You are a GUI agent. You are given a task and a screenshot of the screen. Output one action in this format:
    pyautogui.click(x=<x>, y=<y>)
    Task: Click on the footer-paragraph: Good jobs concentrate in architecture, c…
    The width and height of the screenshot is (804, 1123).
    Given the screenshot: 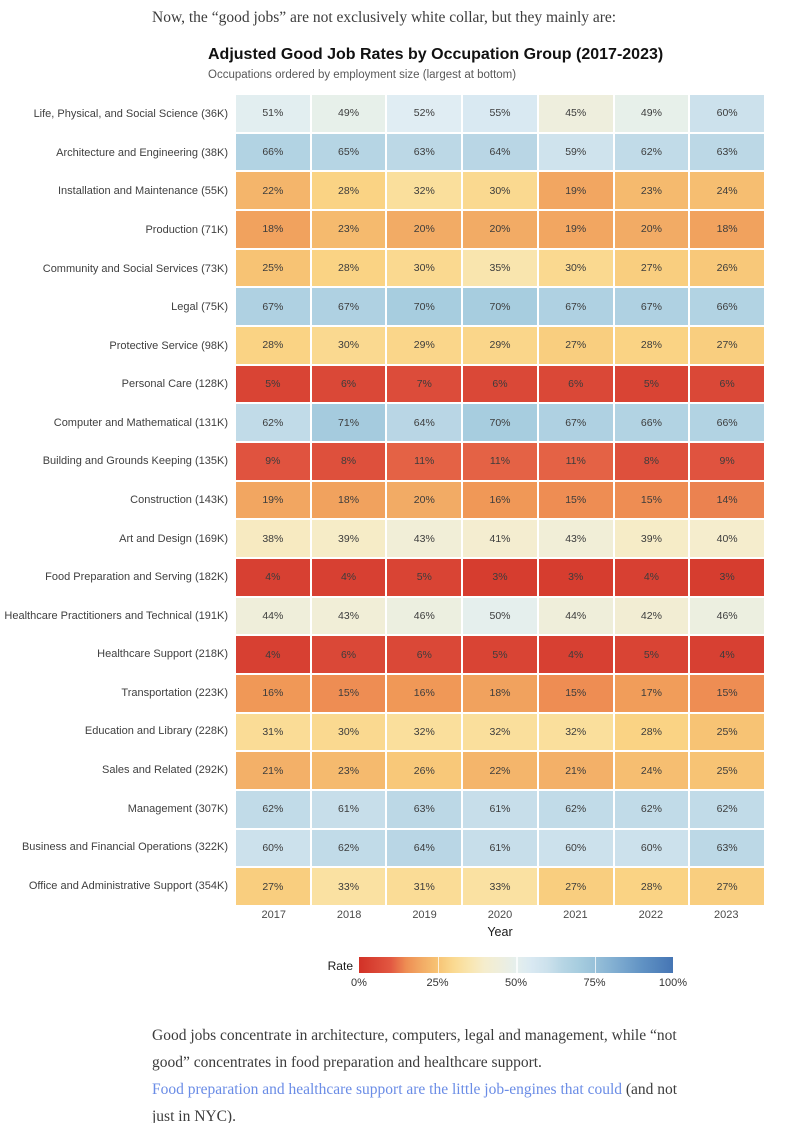 What is the action you would take?
    pyautogui.click(x=414, y=1049)
    